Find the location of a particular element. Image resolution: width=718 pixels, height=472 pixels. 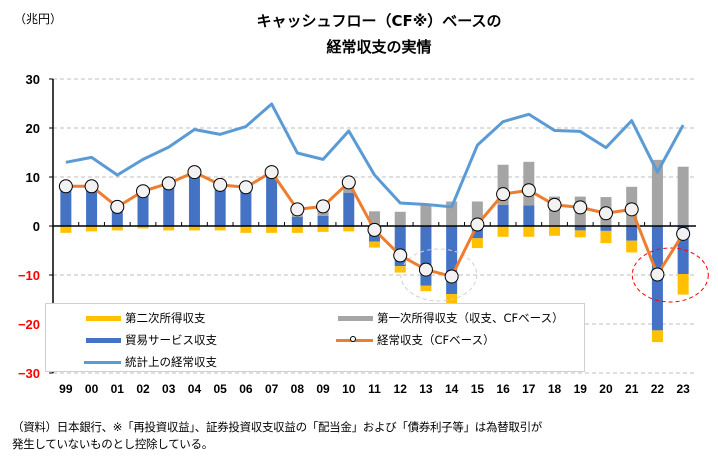

legend-label-secondary-income: 第二次所得収支 is located at coordinates (165, 318).